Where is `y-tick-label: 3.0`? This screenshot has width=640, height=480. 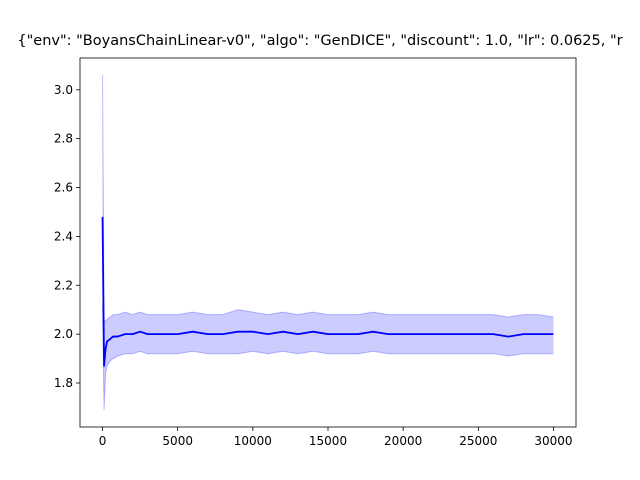
y-tick-label: 3.0 is located at coordinates (63, 90).